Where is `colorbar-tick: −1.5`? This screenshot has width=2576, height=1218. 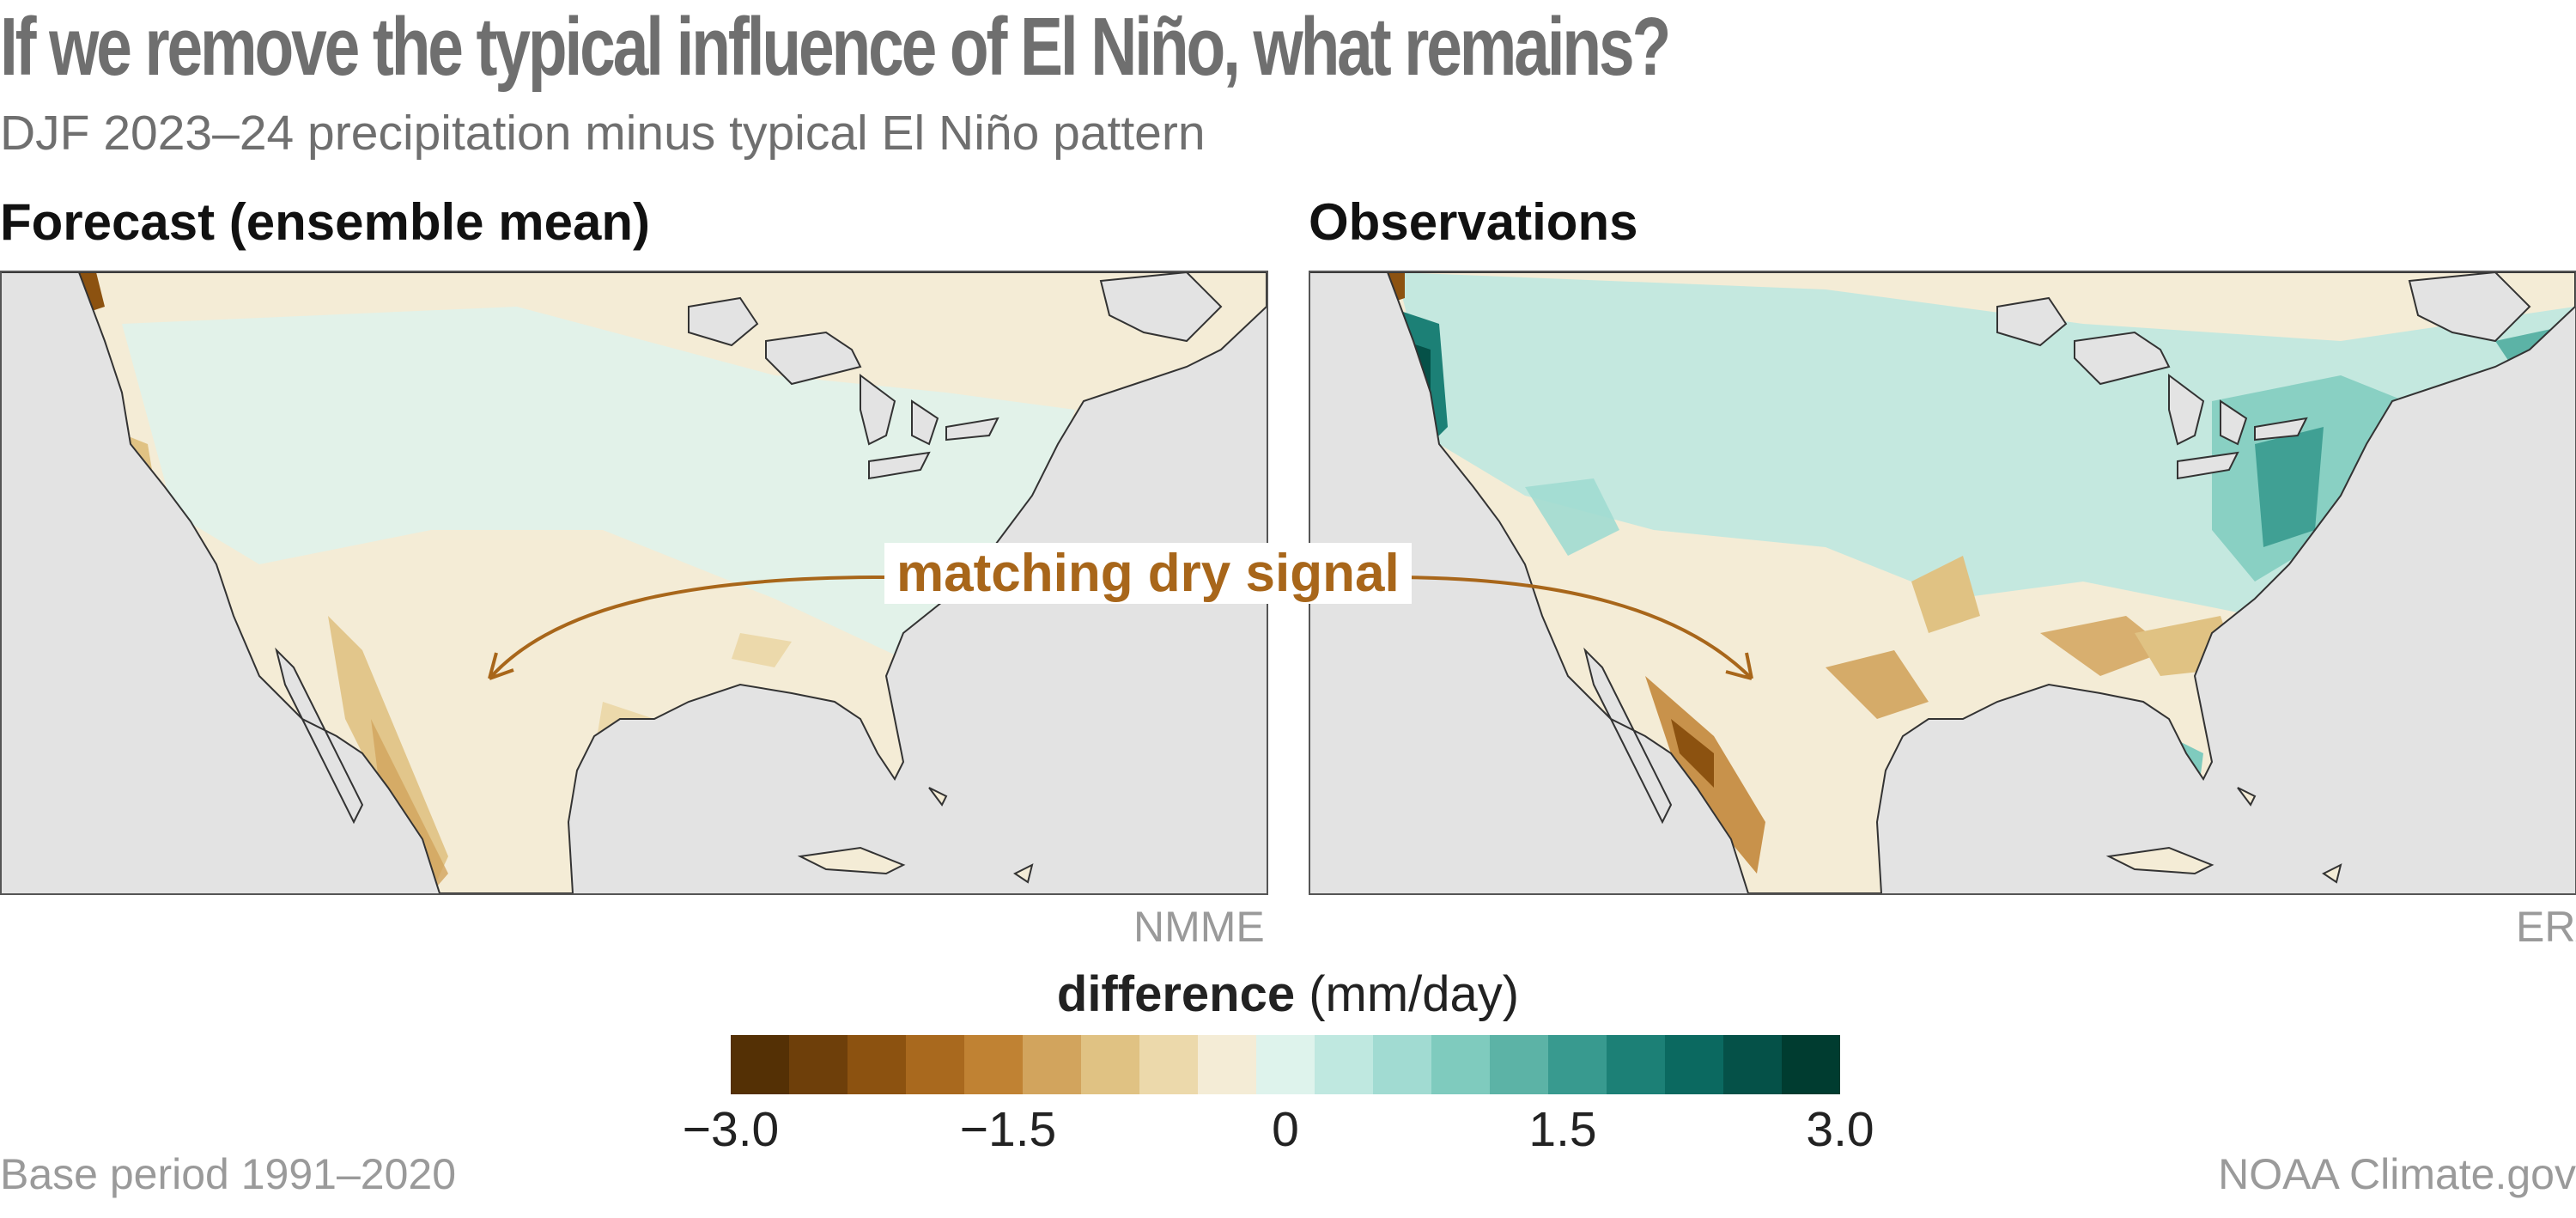
colorbar-tick: −1.5 is located at coordinates (1008, 1129).